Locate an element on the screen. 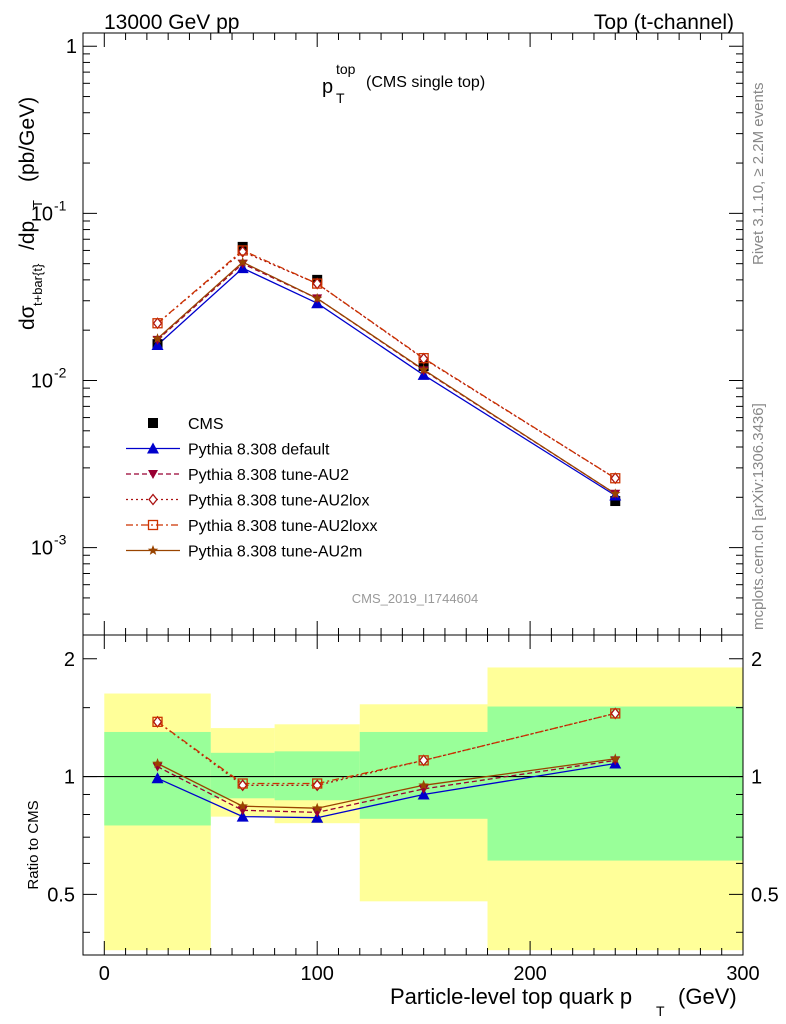 This screenshot has height=1024, width=786. y-tick-label-exp: -2 is located at coordinates (60, 372).